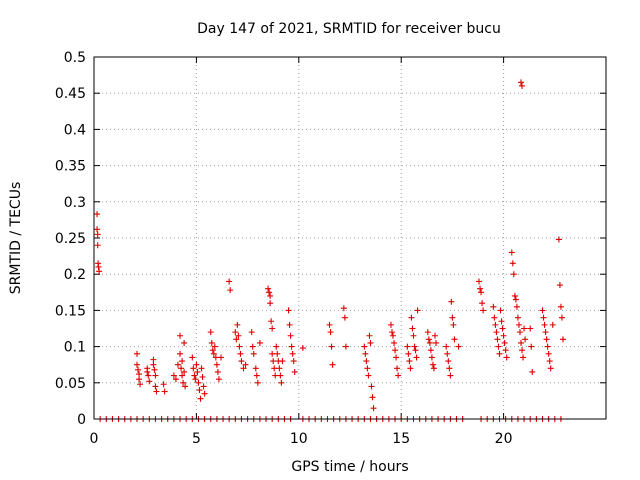  I want to click on x-tick-label: 0, so click(94, 439).